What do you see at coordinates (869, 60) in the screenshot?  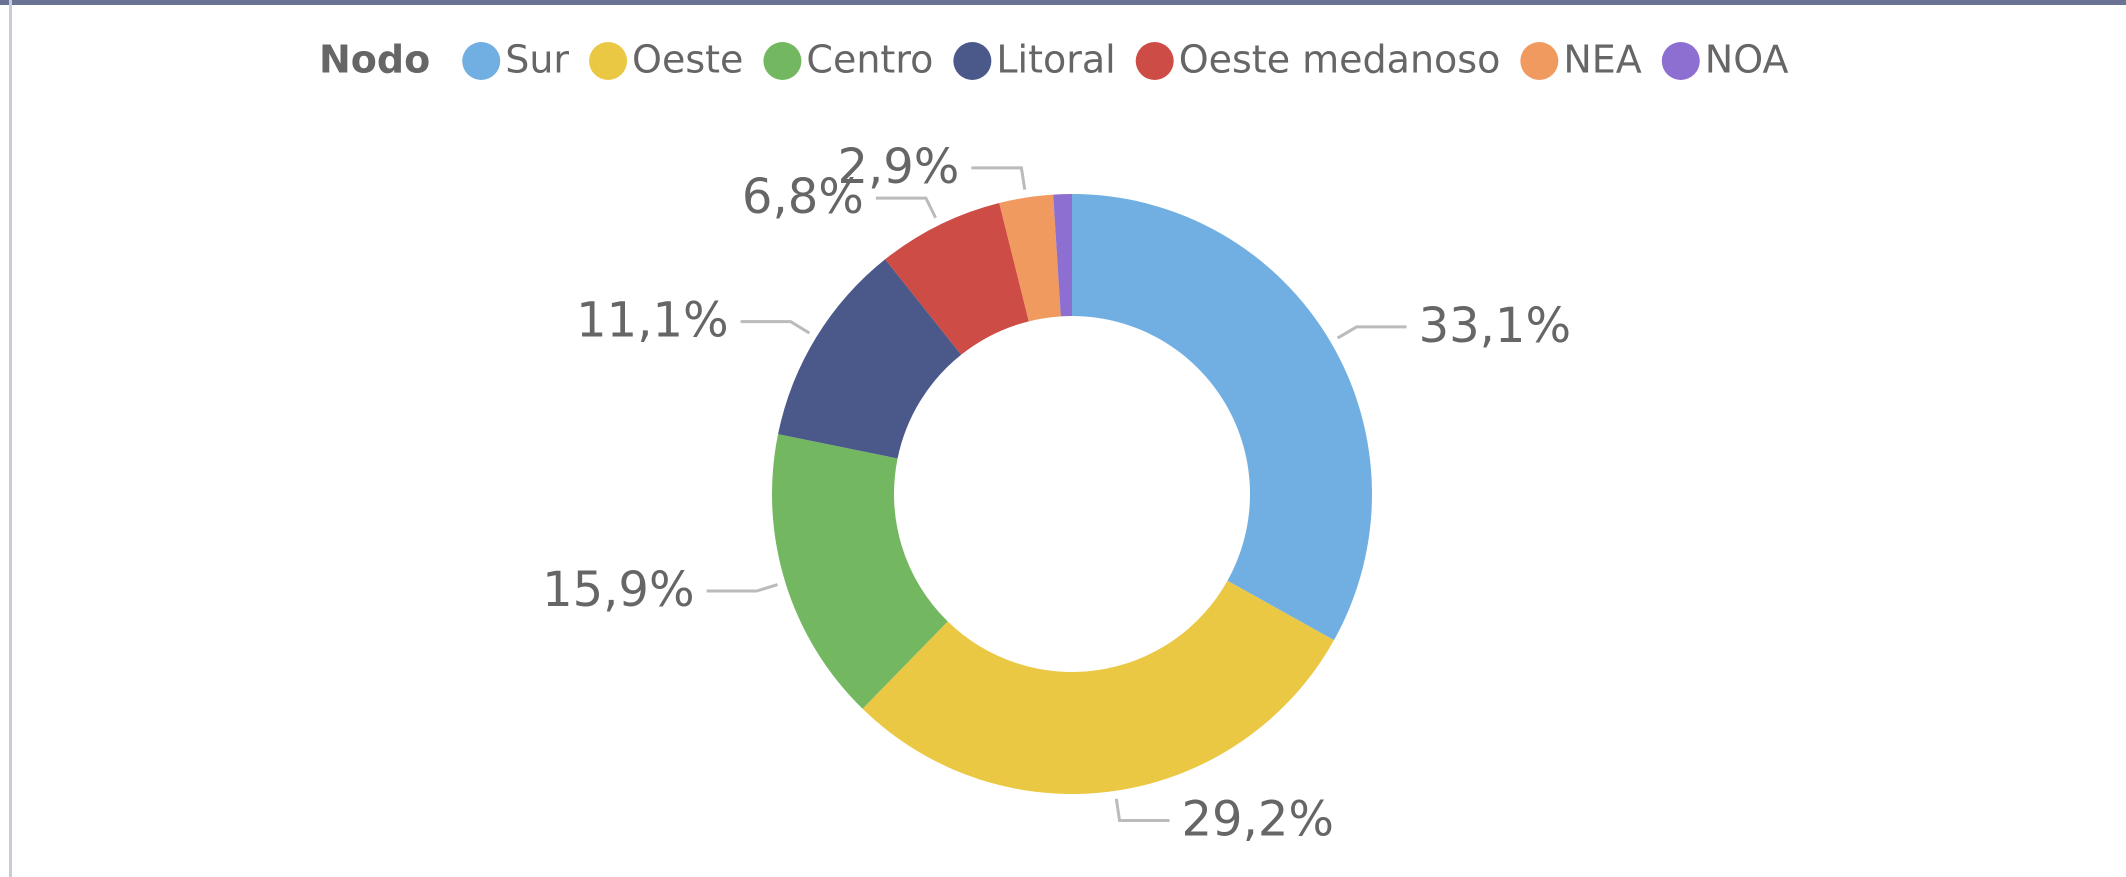 I see `legend-label: Centro` at bounding box center [869, 60].